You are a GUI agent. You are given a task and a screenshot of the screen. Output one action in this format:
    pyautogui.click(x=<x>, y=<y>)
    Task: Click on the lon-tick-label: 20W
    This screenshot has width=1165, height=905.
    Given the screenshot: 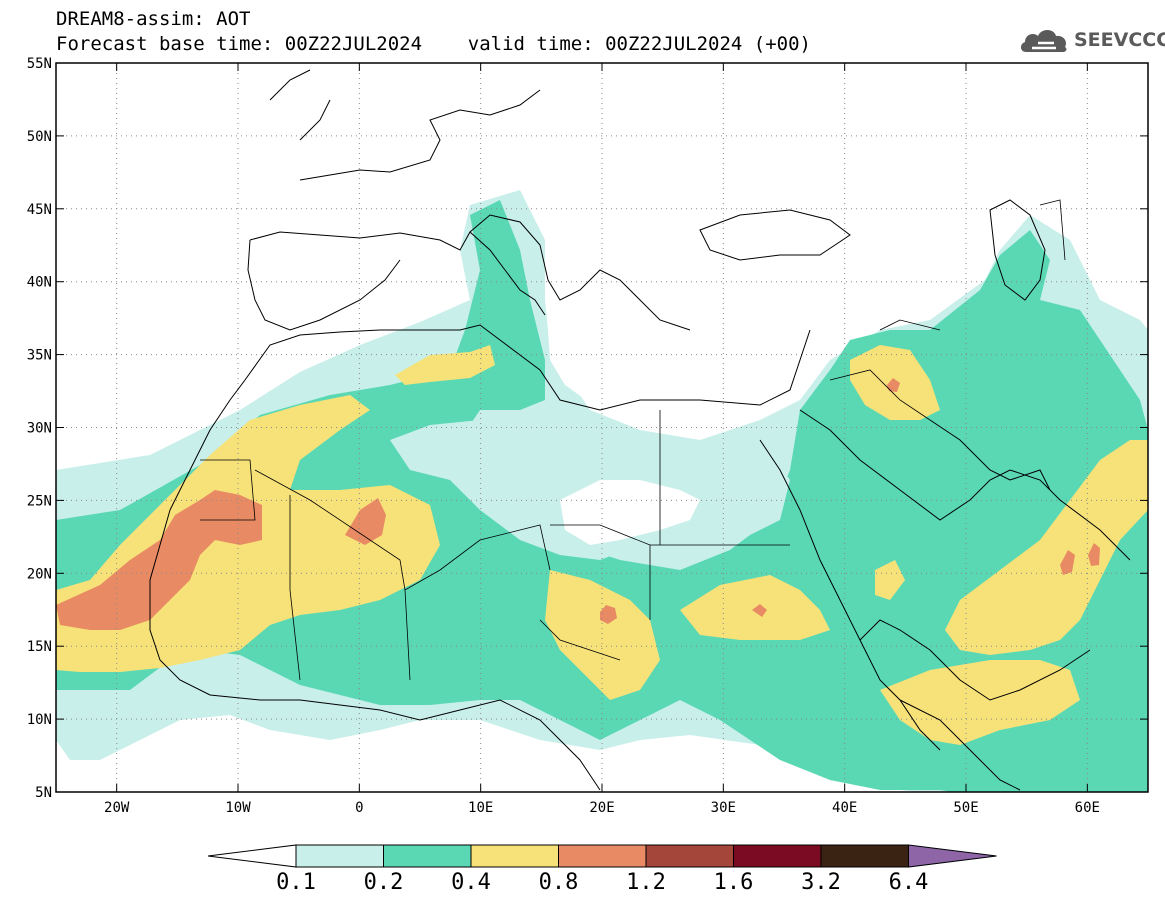 What is the action you would take?
    pyautogui.click(x=117, y=808)
    